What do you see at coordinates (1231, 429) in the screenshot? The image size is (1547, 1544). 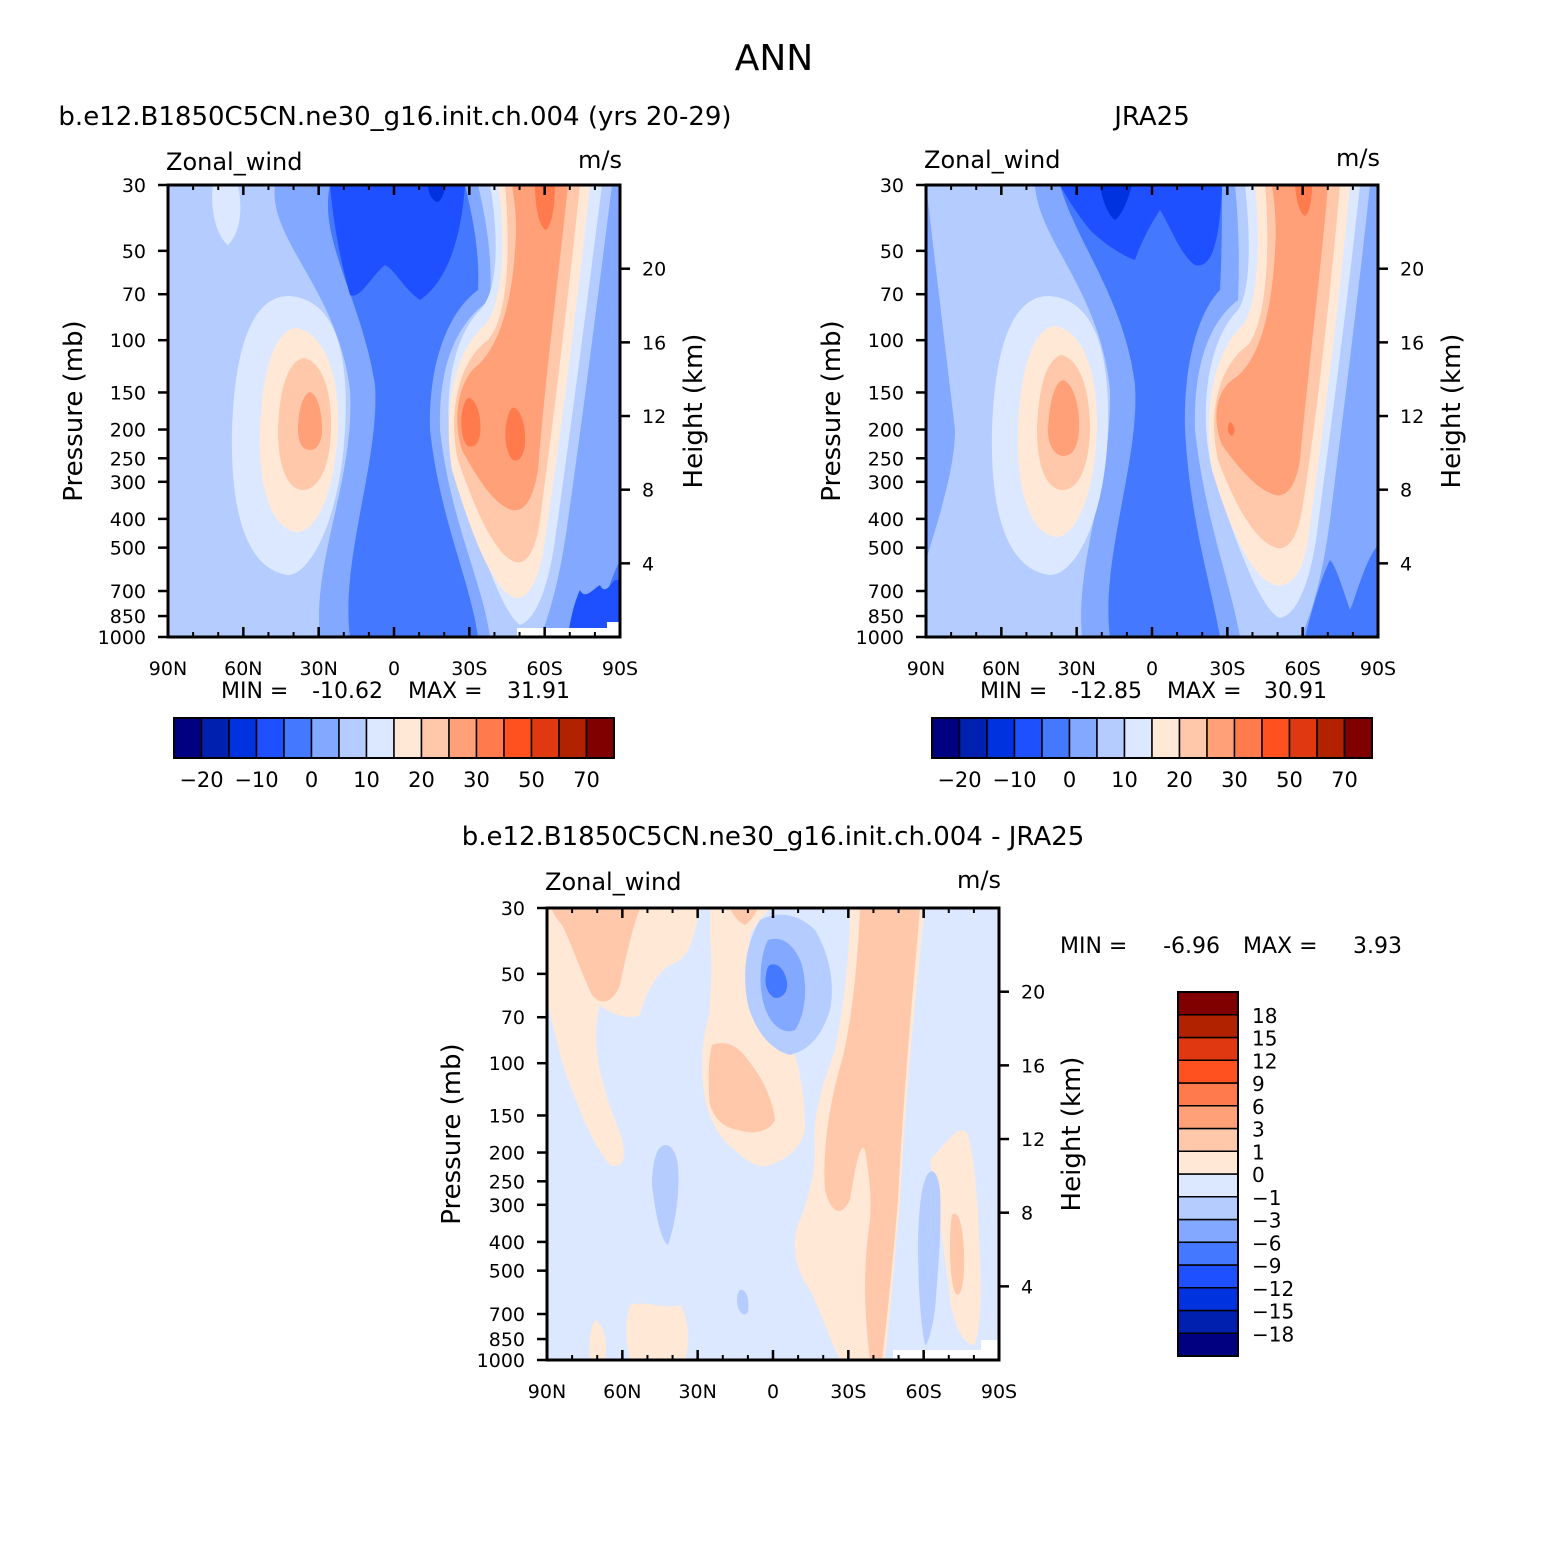 I see `panel-obs-south-band-35a` at bounding box center [1231, 429].